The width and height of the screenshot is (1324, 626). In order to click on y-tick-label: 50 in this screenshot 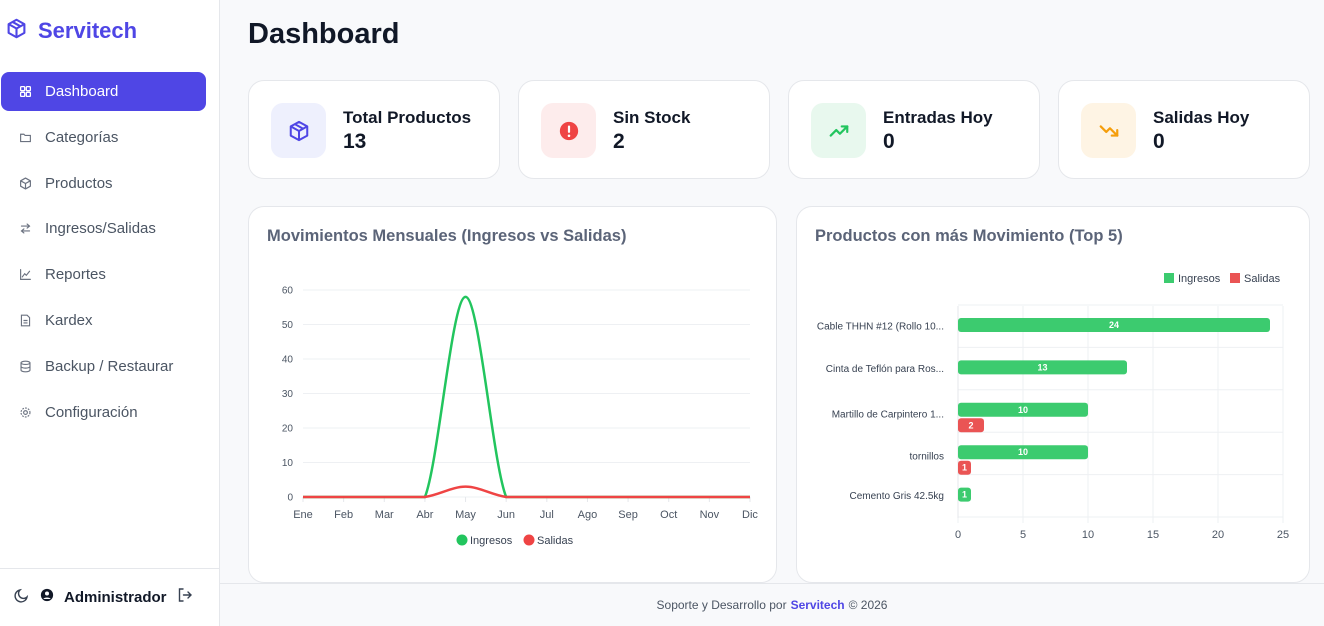, I will do `click(288, 325)`.